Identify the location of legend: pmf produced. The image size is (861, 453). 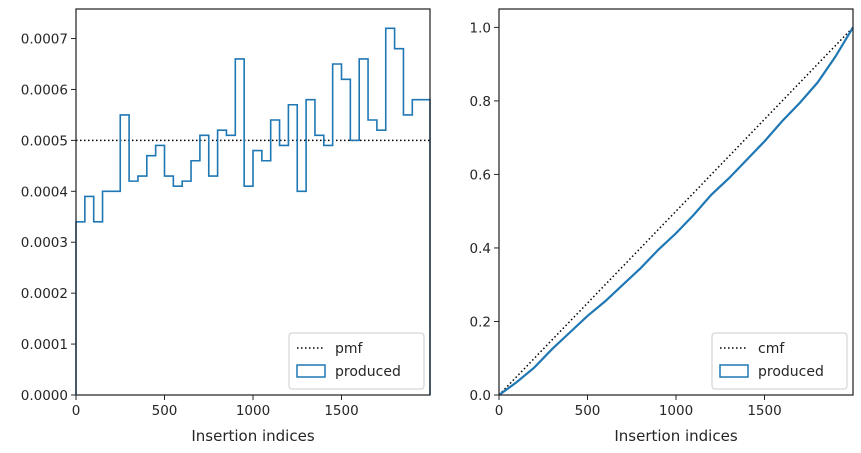
(356, 361).